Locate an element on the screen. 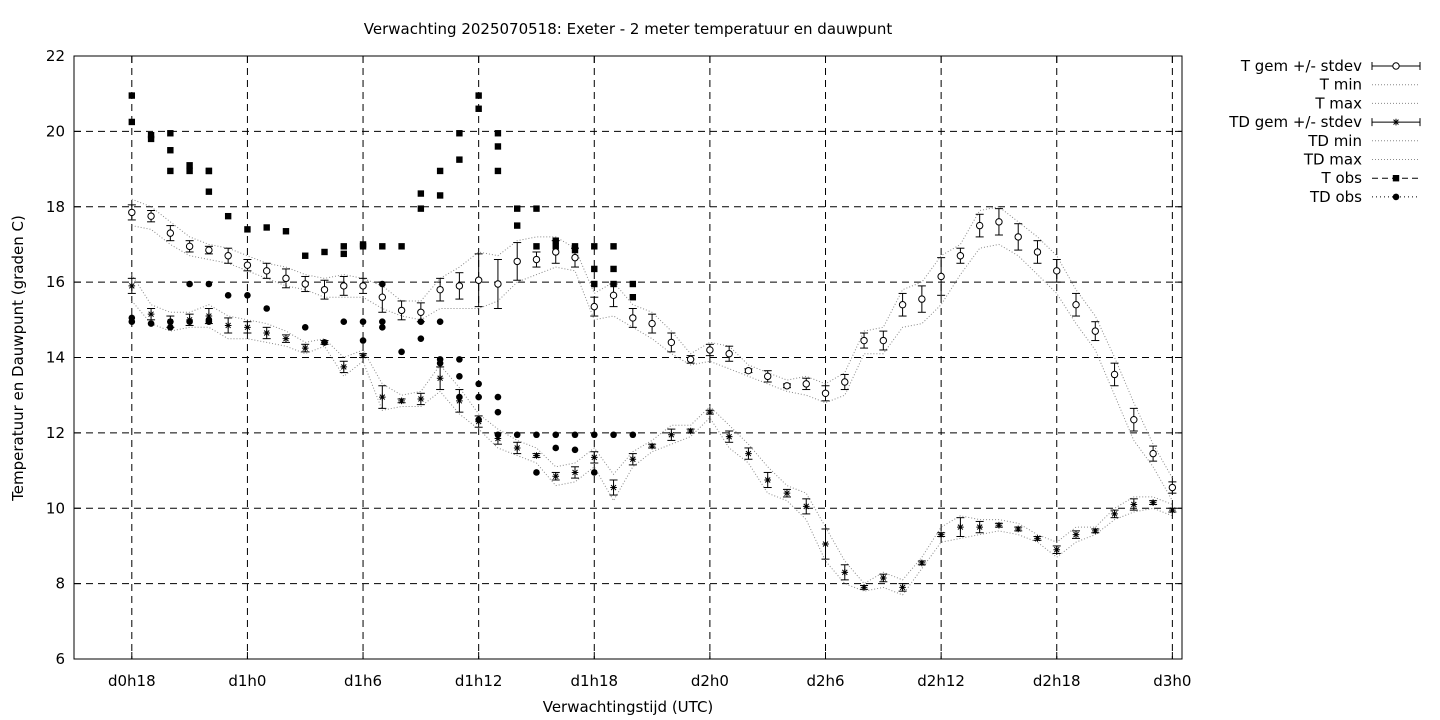  x-tick-label: d2h18 is located at coordinates (1057, 681).